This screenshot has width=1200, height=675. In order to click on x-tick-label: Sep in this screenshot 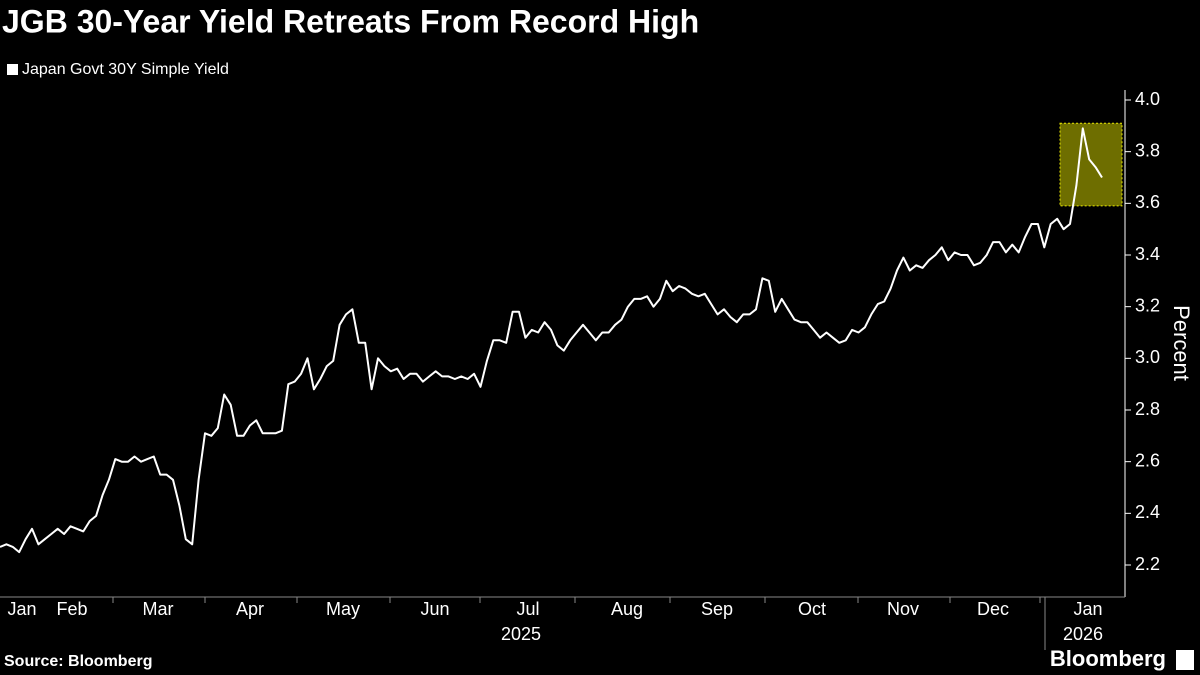, I will do `click(717, 609)`.